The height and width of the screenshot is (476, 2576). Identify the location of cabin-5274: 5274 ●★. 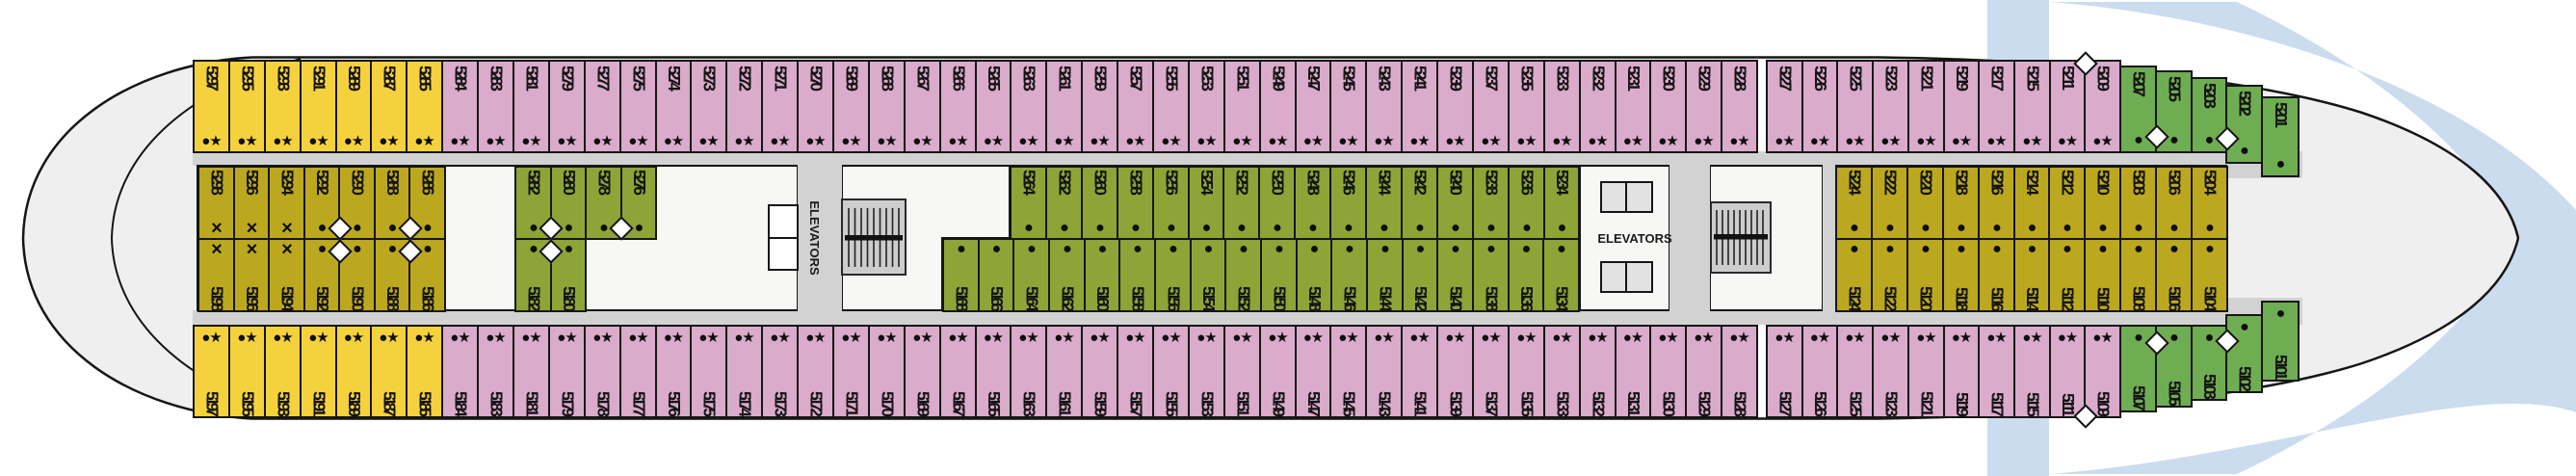
(674, 107).